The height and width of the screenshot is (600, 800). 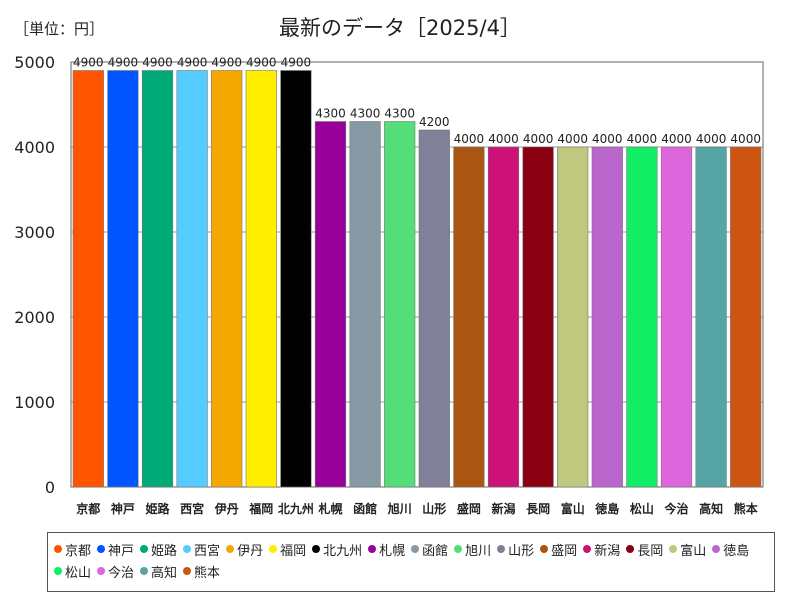 I want to click on x-tick-label: 新潟, so click(x=503, y=508).